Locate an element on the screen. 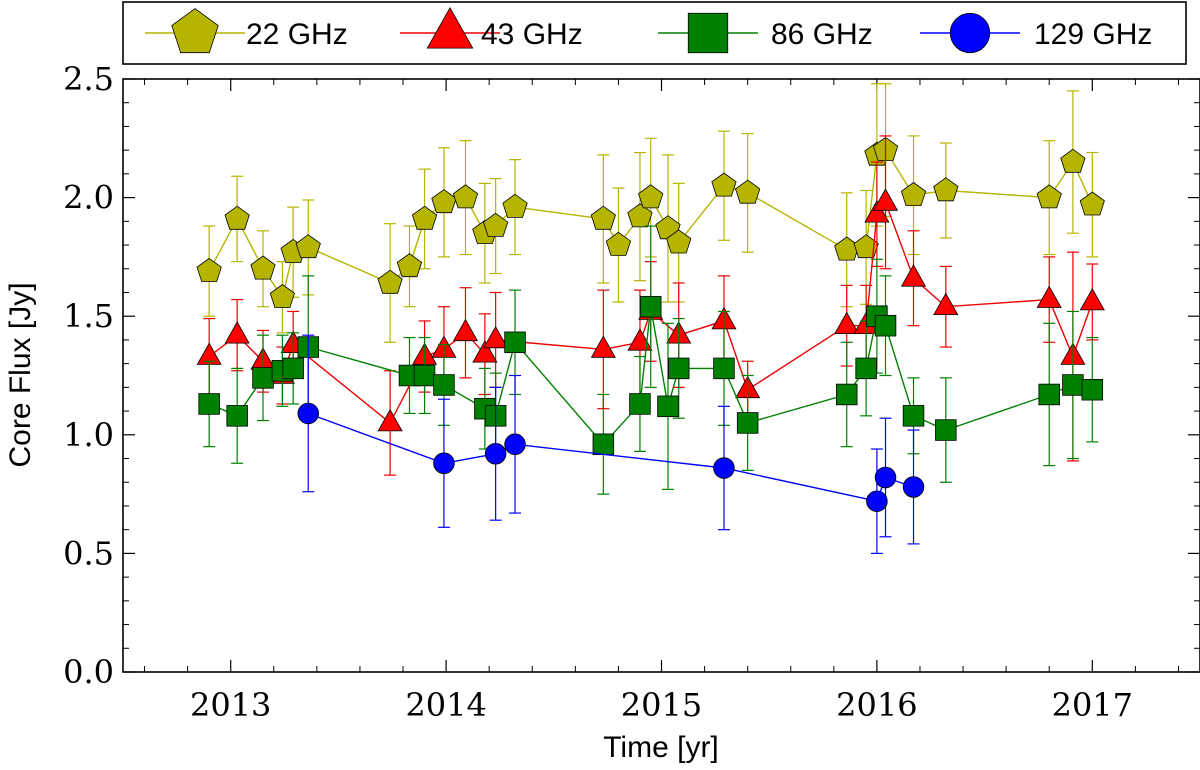 The image size is (1200, 770). y-tick-label: 1.0 is located at coordinates (88, 435).